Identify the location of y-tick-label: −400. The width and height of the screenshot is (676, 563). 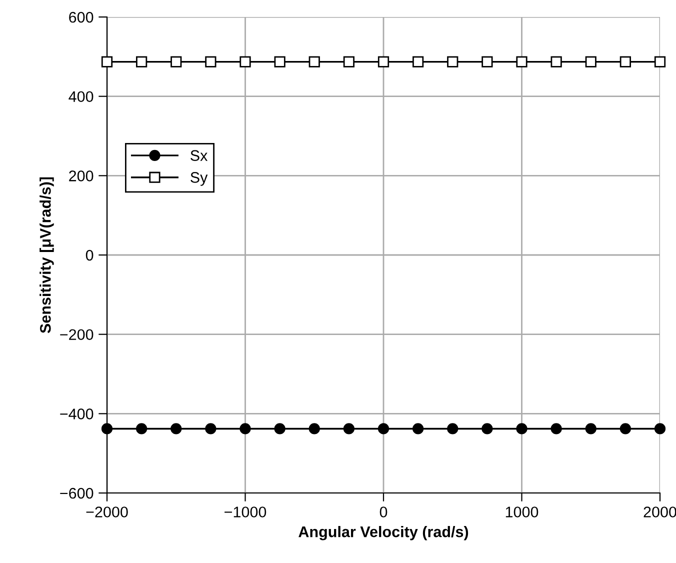
(77, 414).